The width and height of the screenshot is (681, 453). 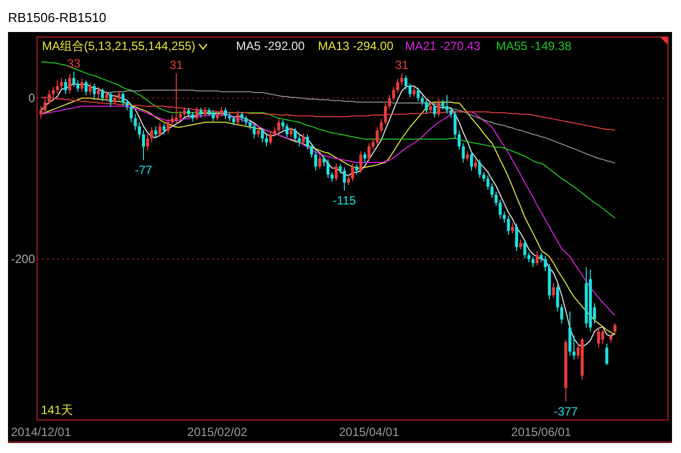 I want to click on annotation: -115, so click(x=344, y=201).